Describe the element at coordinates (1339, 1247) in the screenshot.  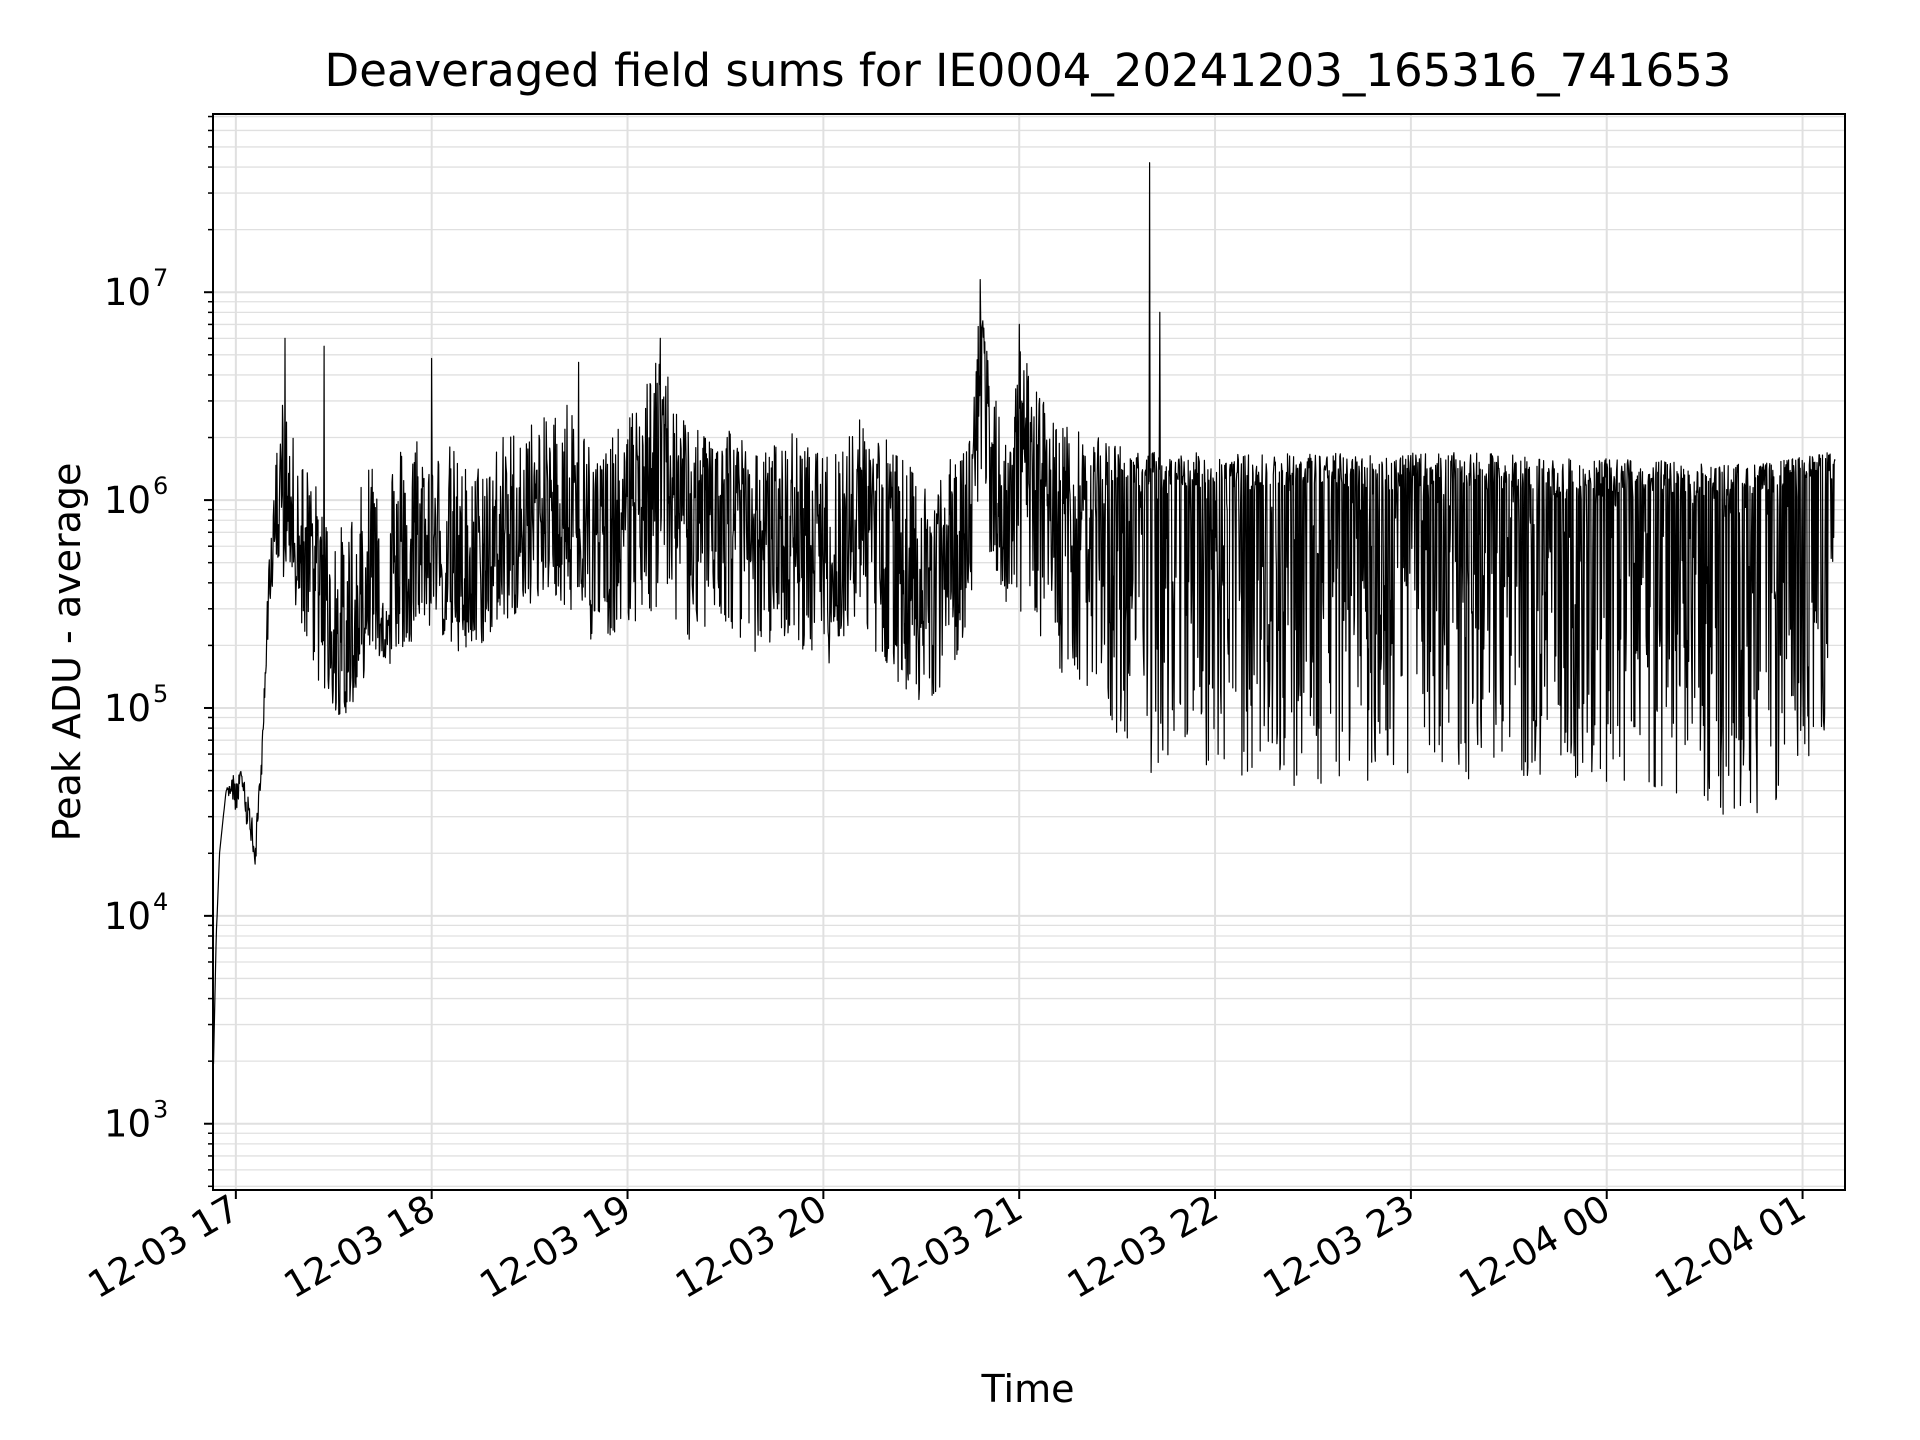
I see `x-tick-label: 12-03 23` at that location.